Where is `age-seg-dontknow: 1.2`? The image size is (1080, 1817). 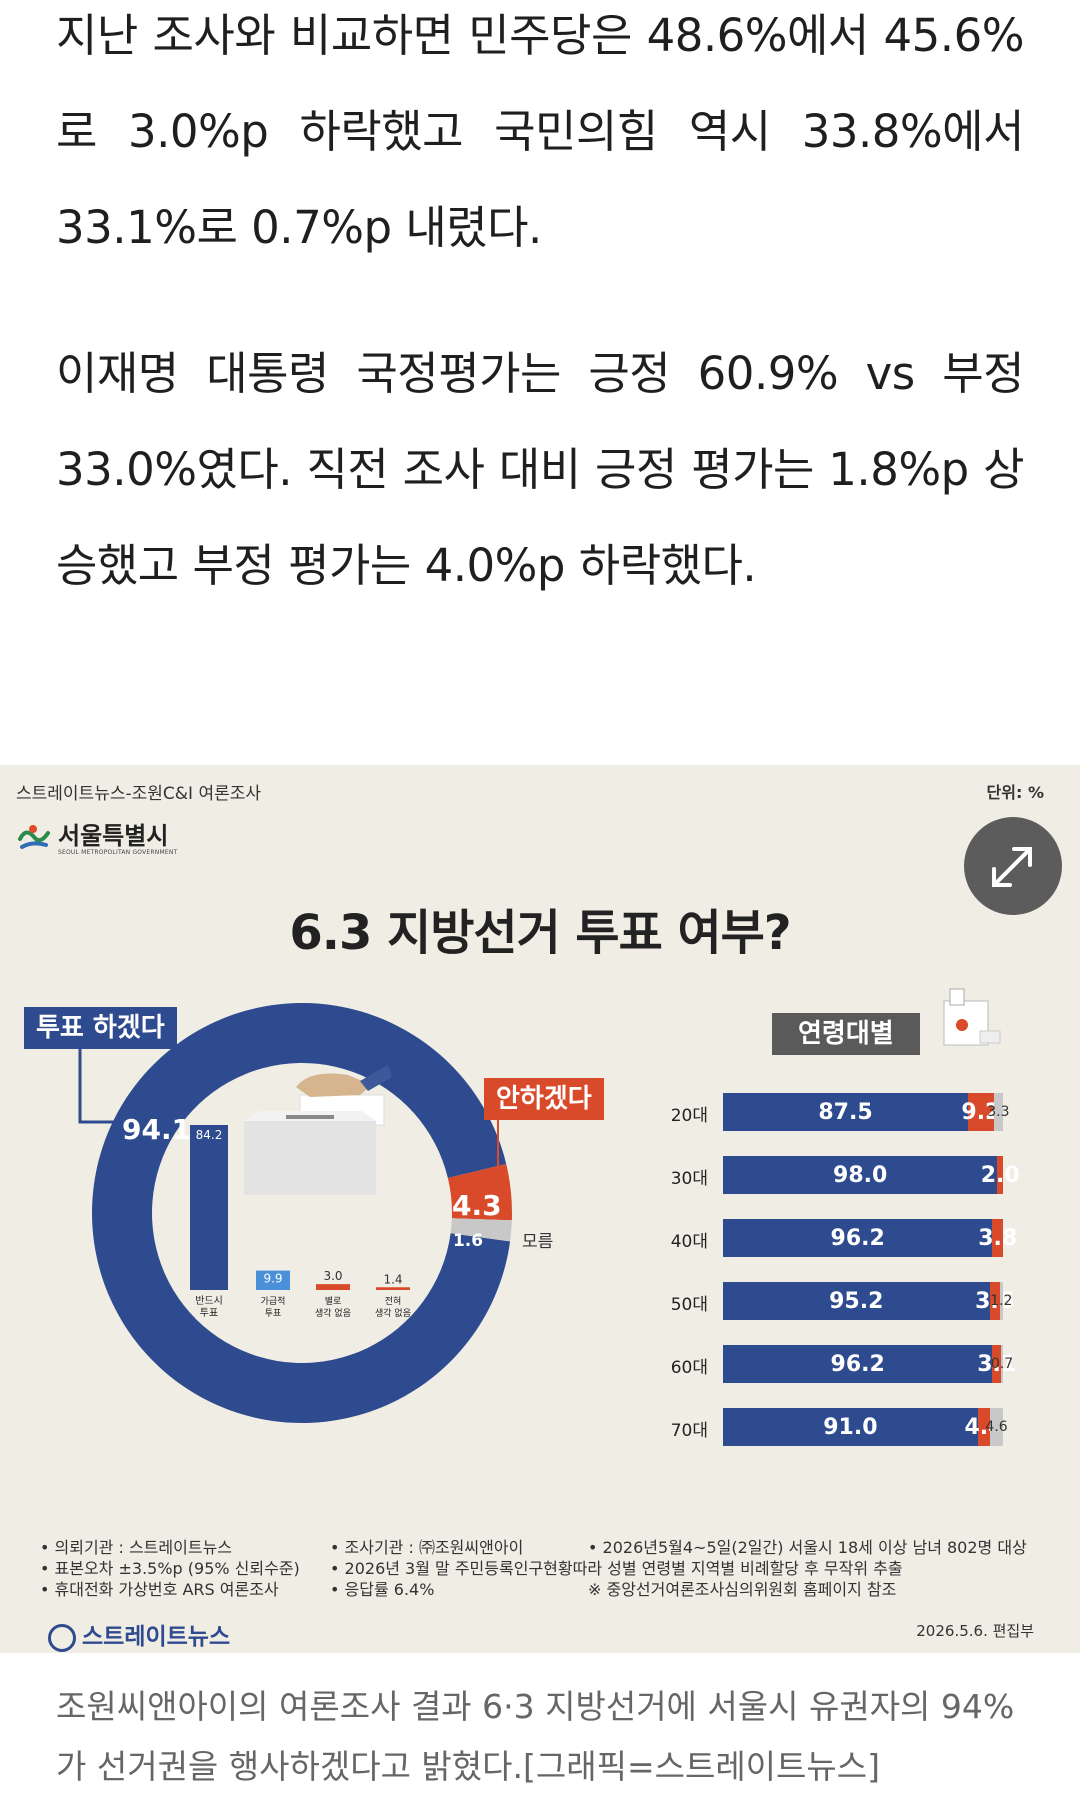 age-seg-dontknow: 1.2 is located at coordinates (1001, 1301).